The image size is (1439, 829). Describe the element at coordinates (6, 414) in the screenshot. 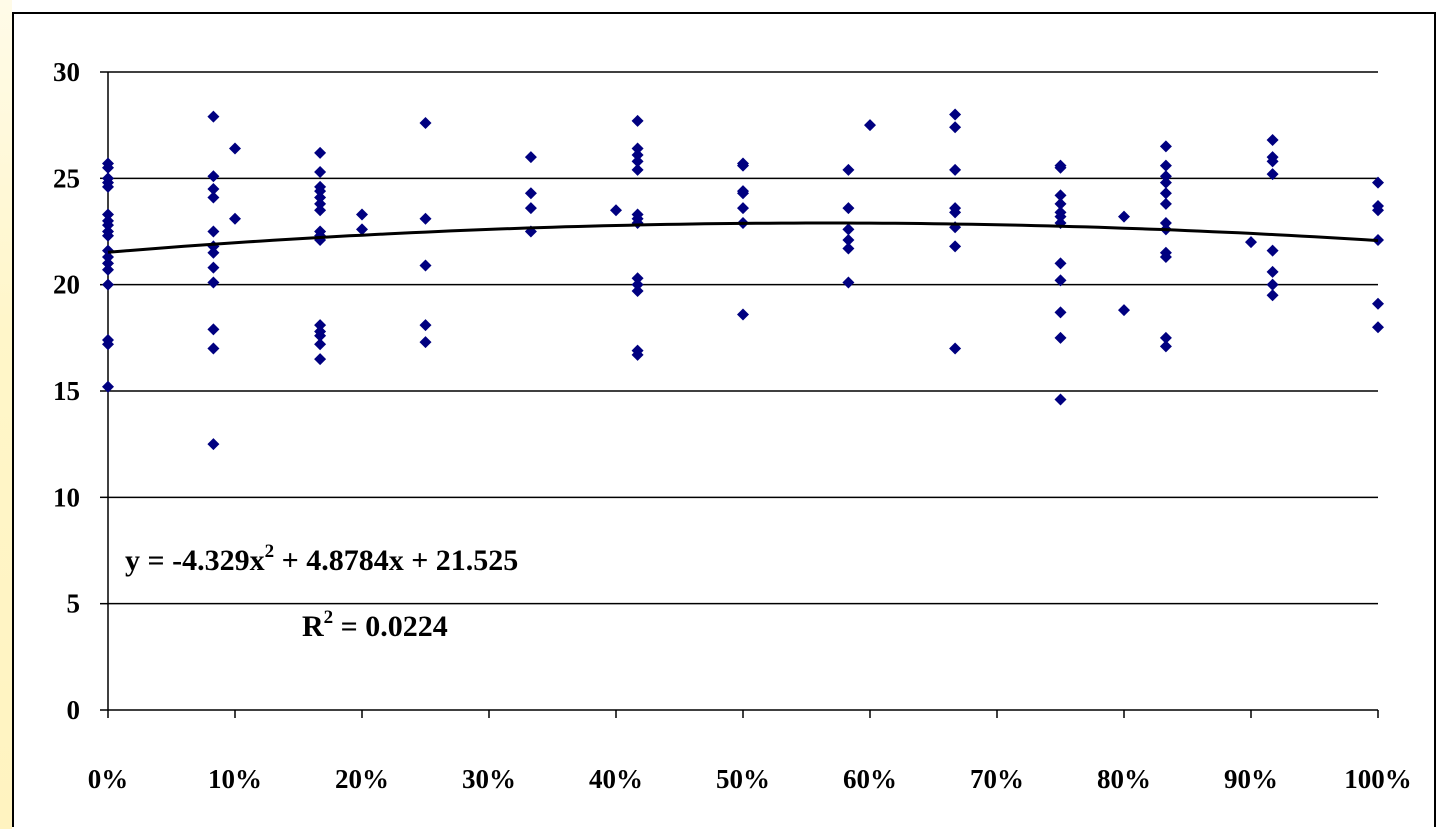

I see `slide-background-stripe` at that location.